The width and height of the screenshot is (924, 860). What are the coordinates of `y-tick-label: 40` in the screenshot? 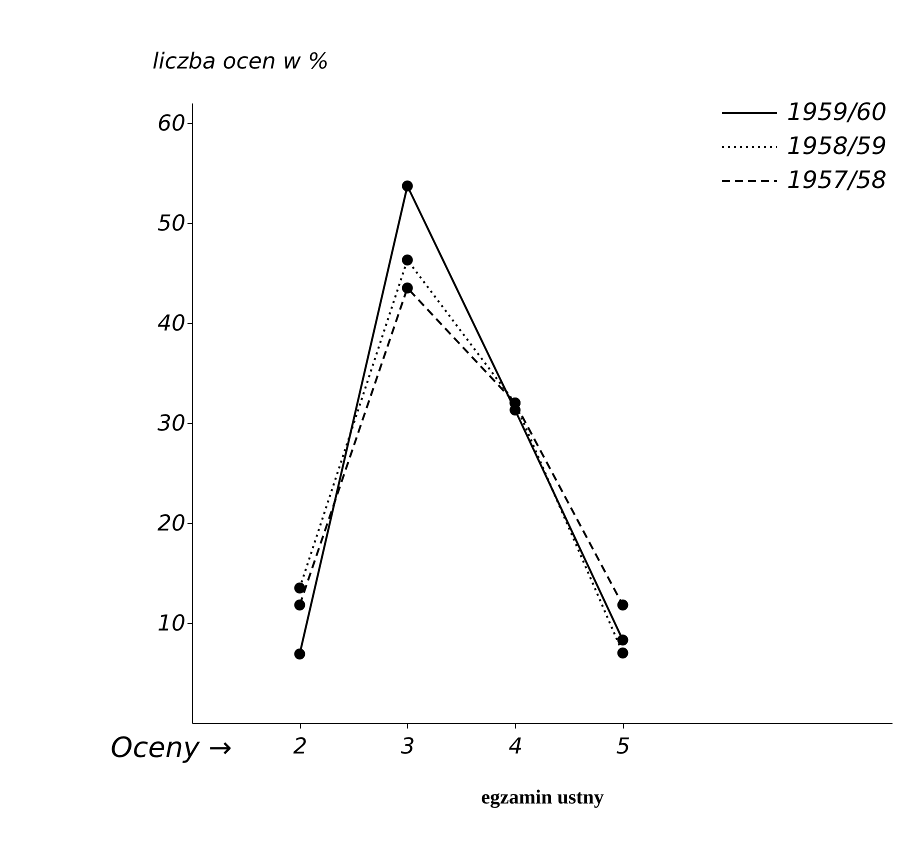 It's located at (172, 324).